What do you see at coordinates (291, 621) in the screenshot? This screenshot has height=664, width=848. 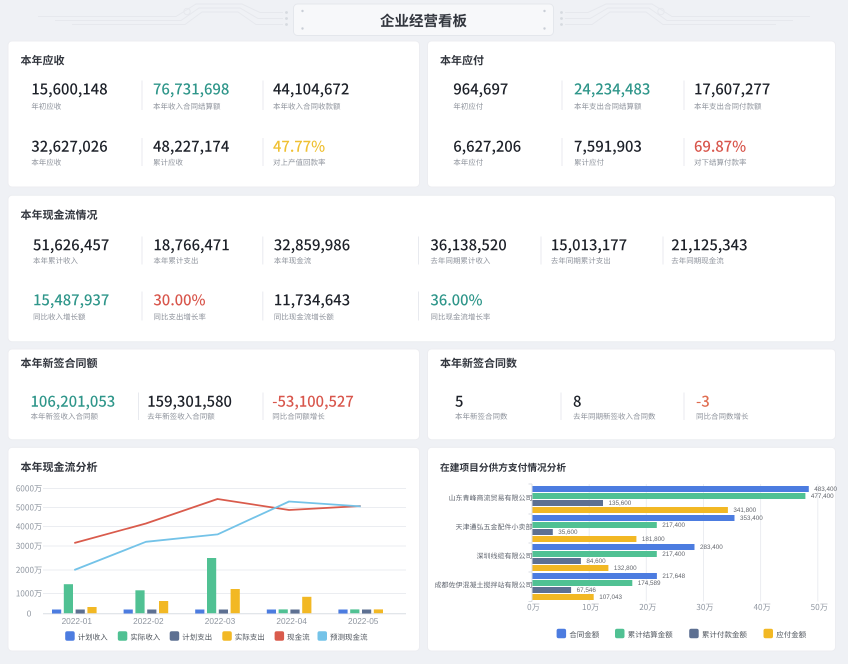 I see `svg-text: 2022-04` at bounding box center [291, 621].